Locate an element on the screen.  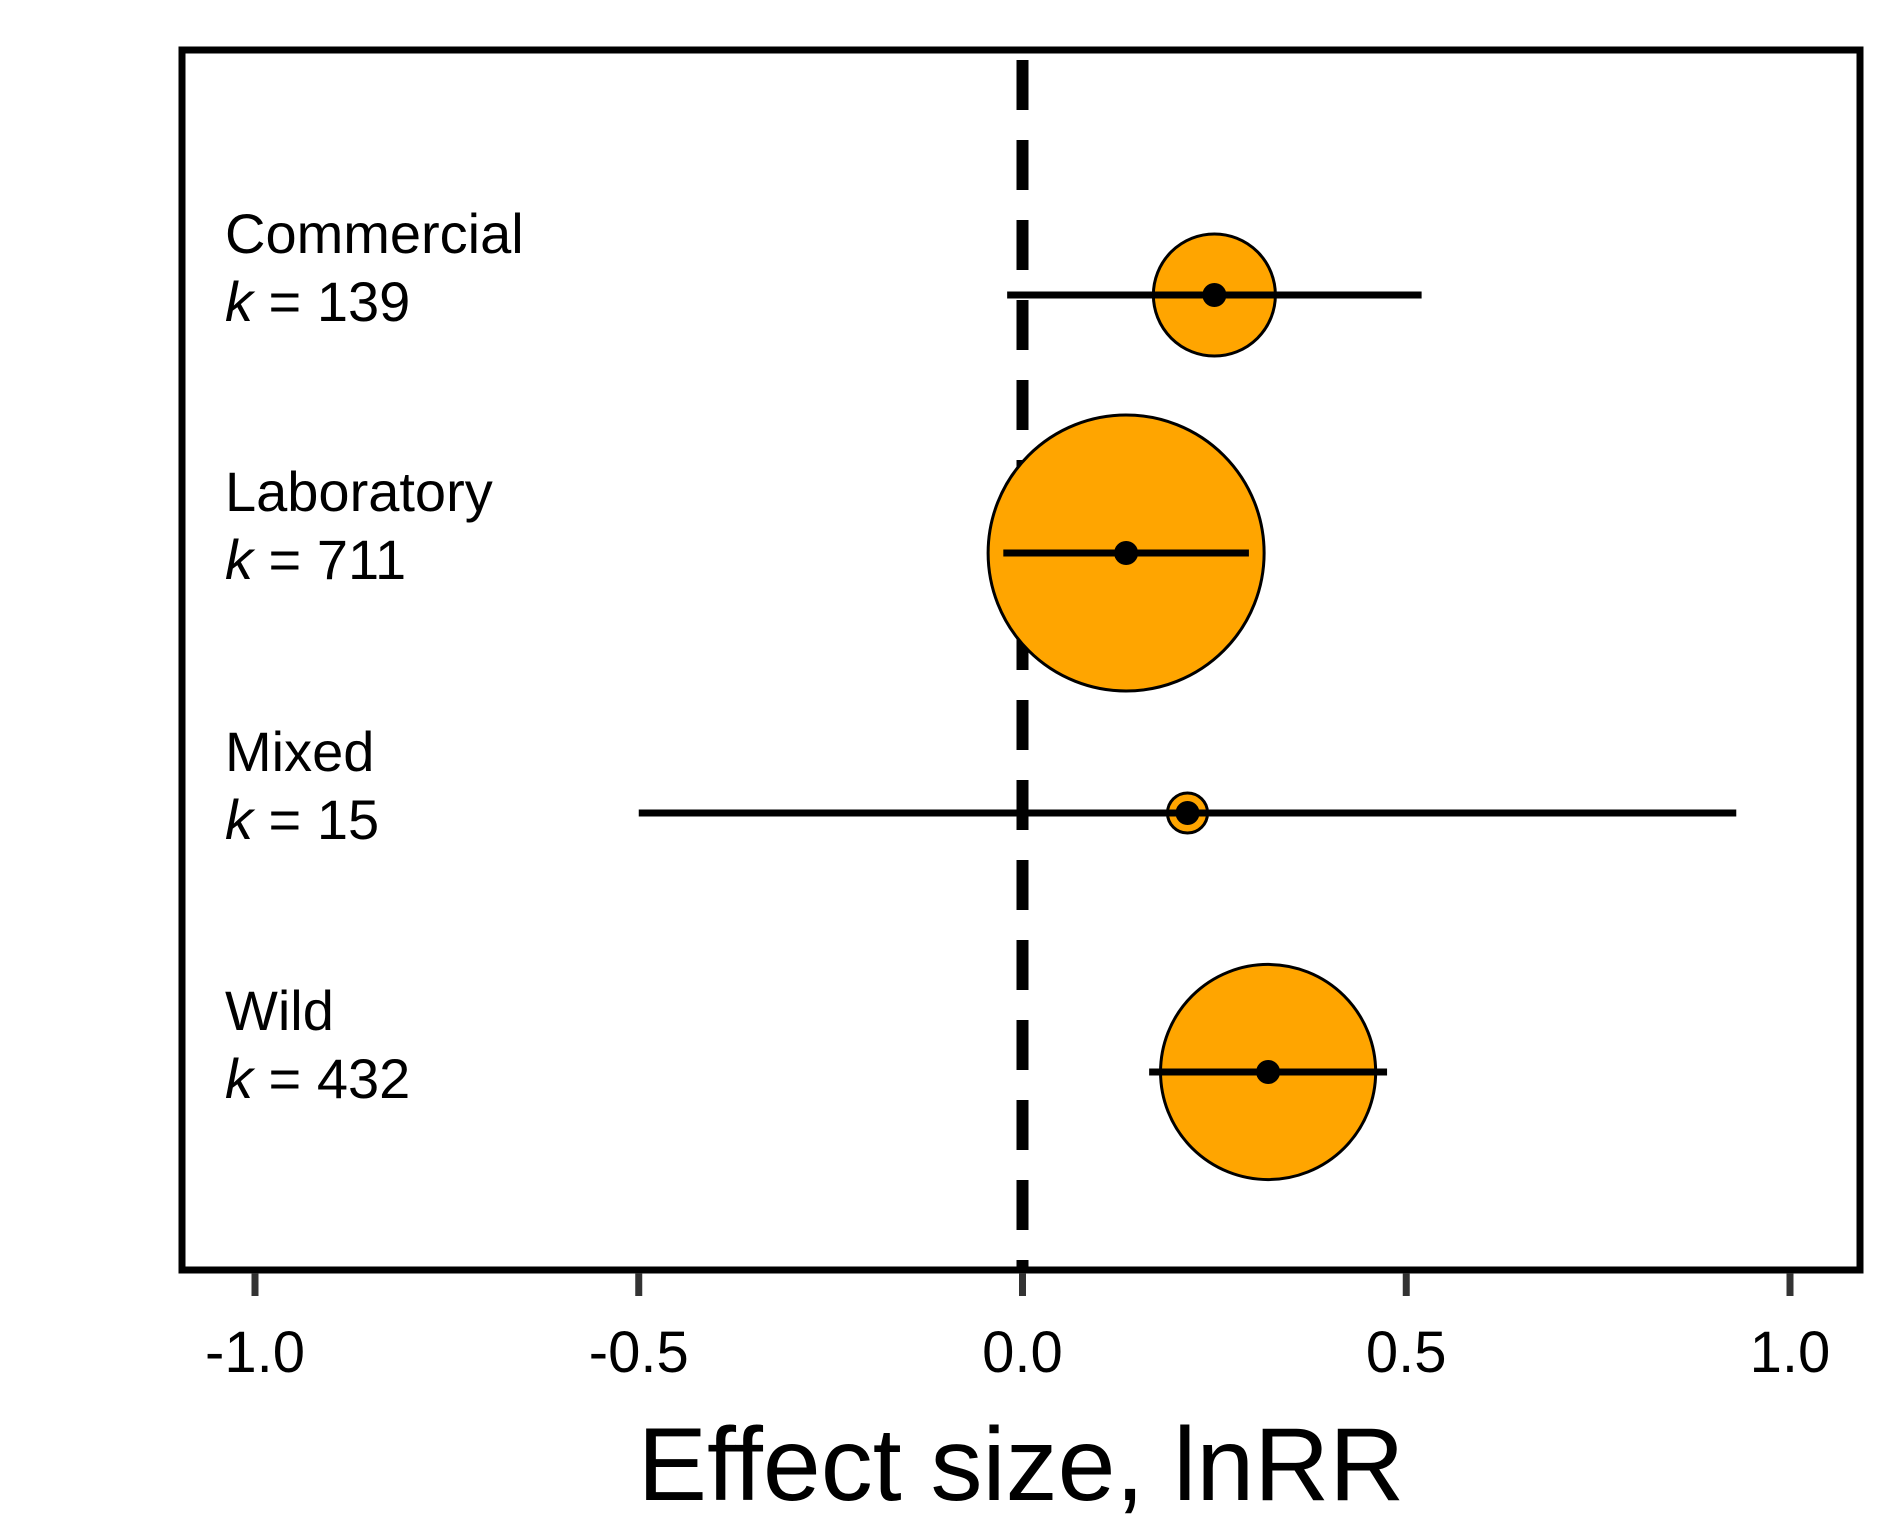
x-tick-label-1: -0.5 is located at coordinates (639, 1352).